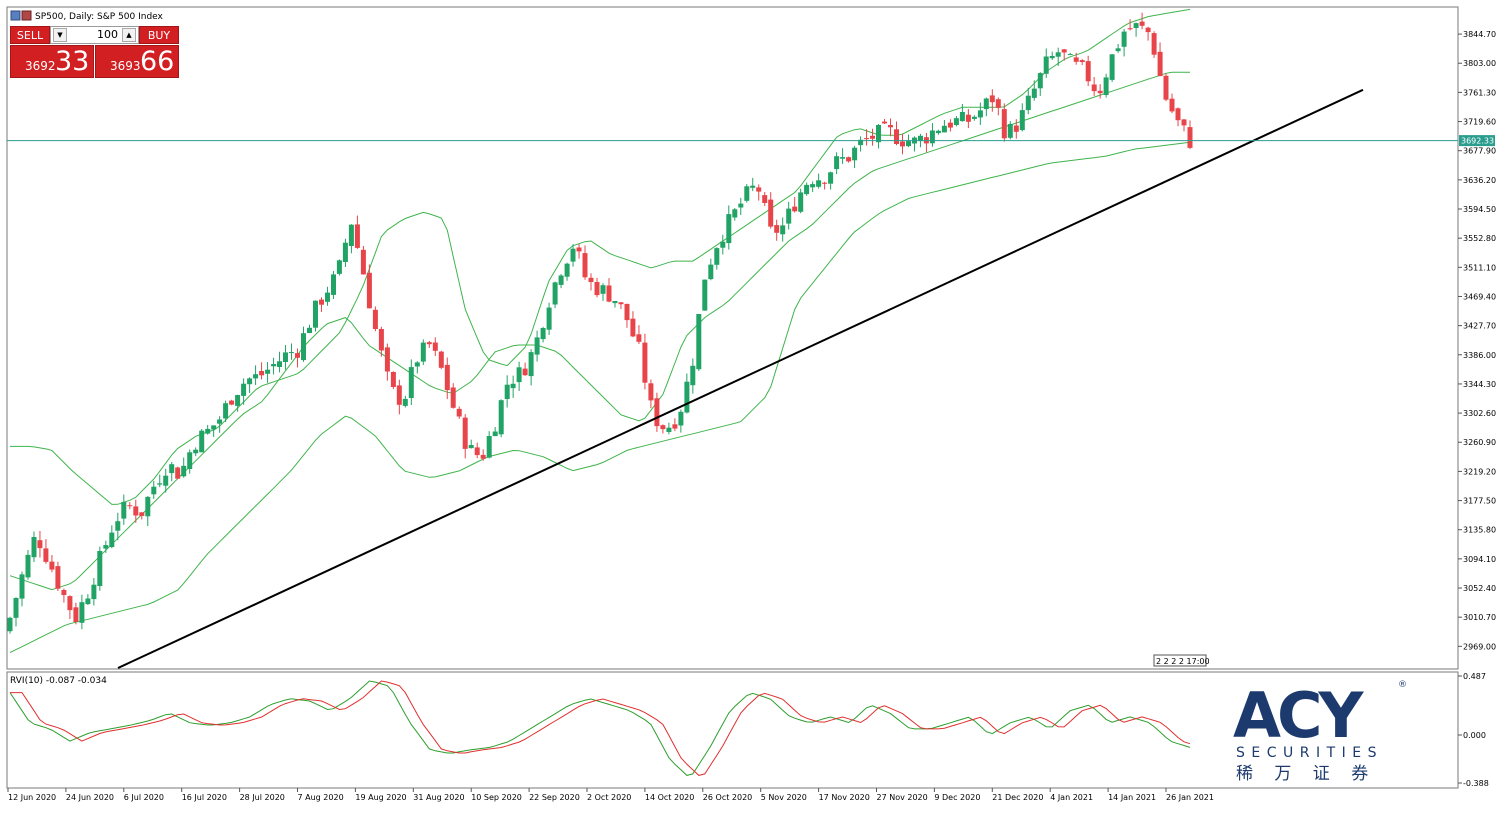 This screenshot has width=1508, height=819. I want to click on buy-price-big: 66, so click(157, 61).